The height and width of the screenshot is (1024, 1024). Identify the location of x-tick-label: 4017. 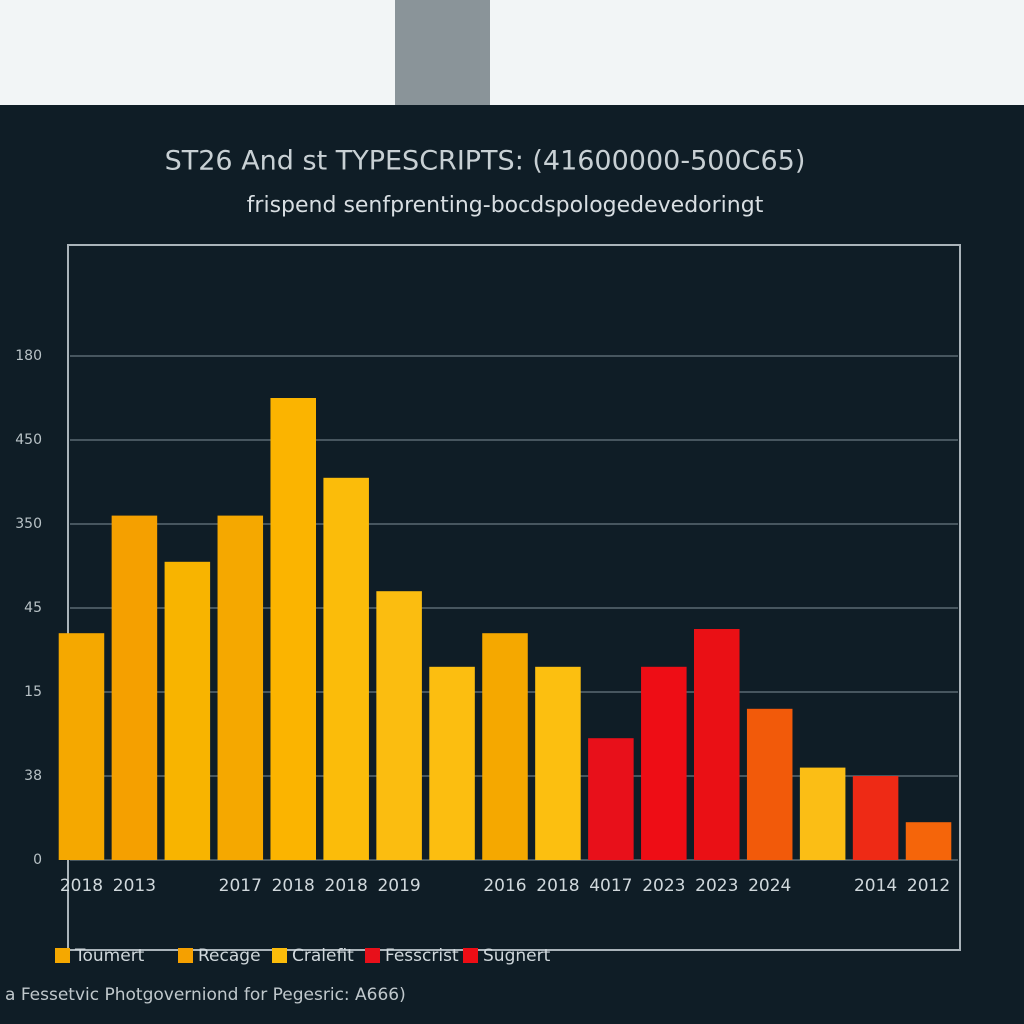
(610, 886).